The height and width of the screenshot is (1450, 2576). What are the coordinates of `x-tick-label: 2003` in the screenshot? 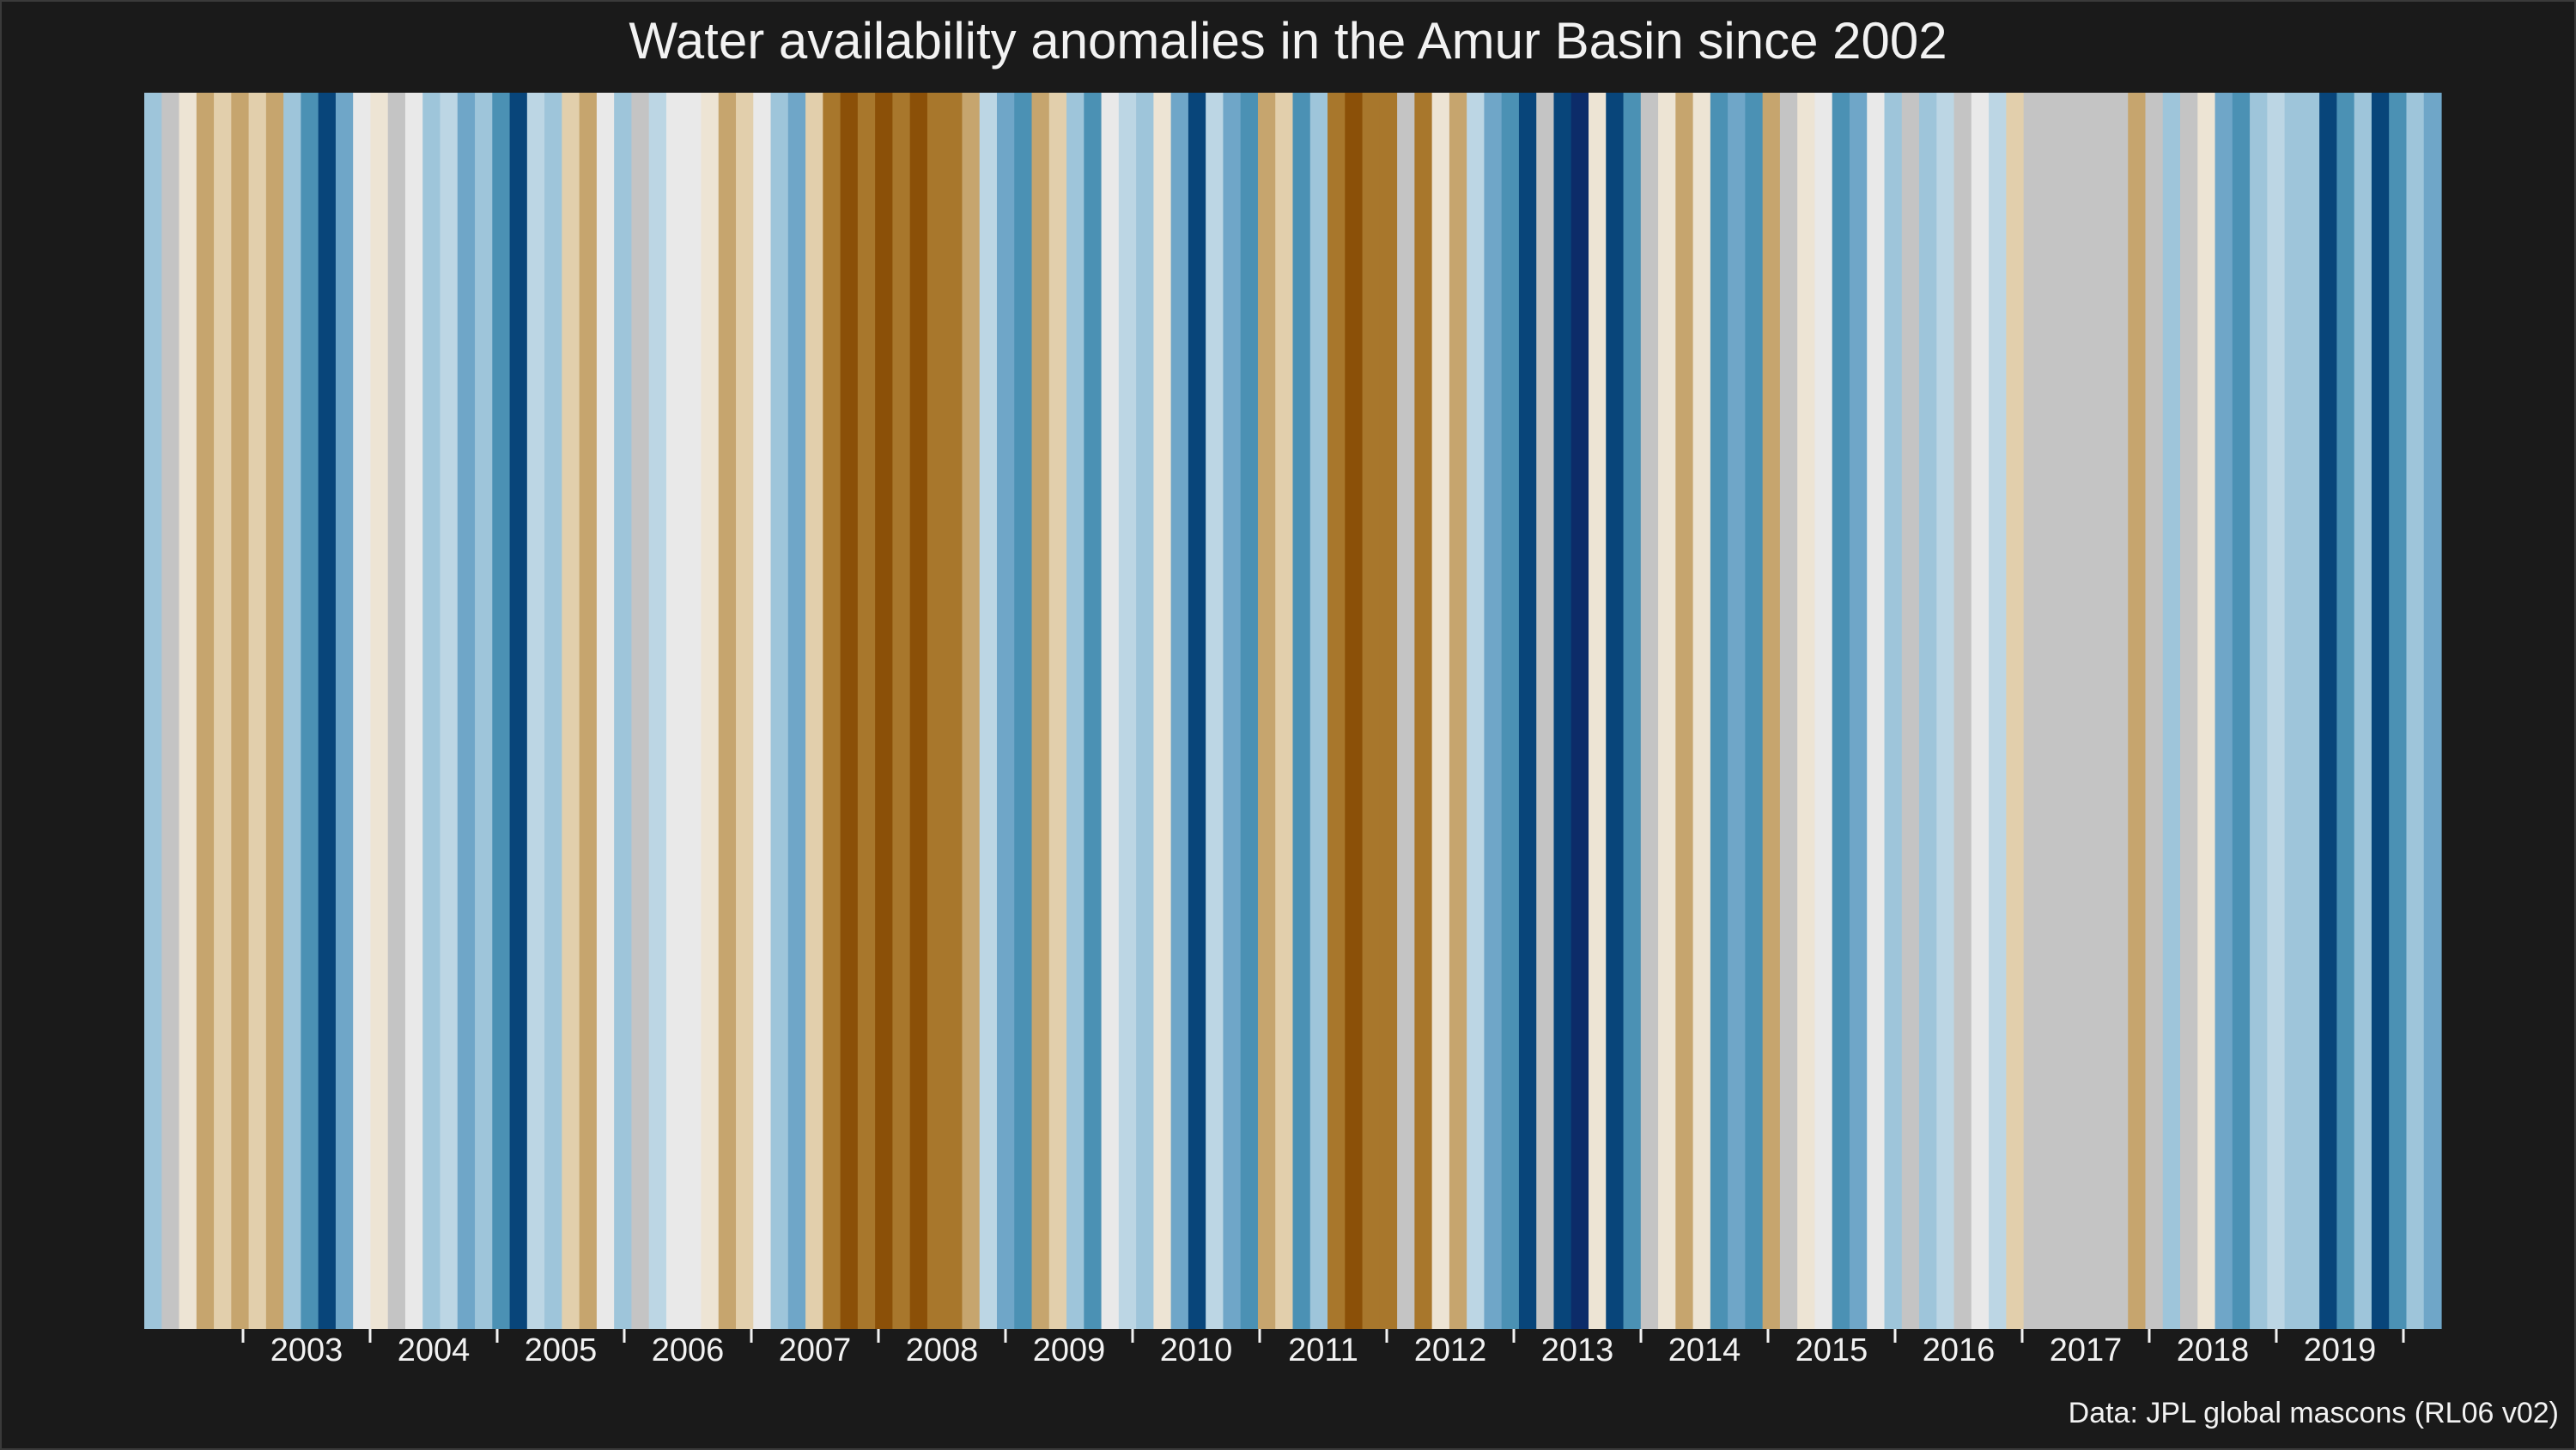 It's located at (306, 1350).